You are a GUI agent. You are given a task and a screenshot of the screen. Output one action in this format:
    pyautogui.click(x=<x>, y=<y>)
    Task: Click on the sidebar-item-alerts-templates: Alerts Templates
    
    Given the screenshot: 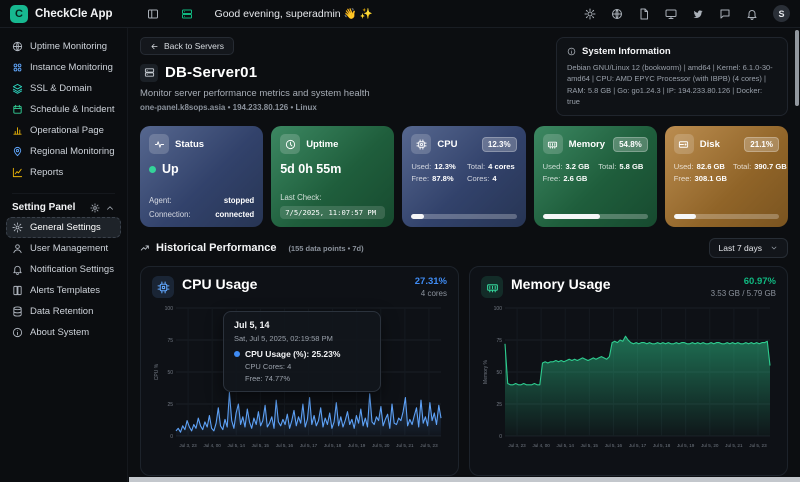 What is the action you would take?
    pyautogui.click(x=63, y=290)
    